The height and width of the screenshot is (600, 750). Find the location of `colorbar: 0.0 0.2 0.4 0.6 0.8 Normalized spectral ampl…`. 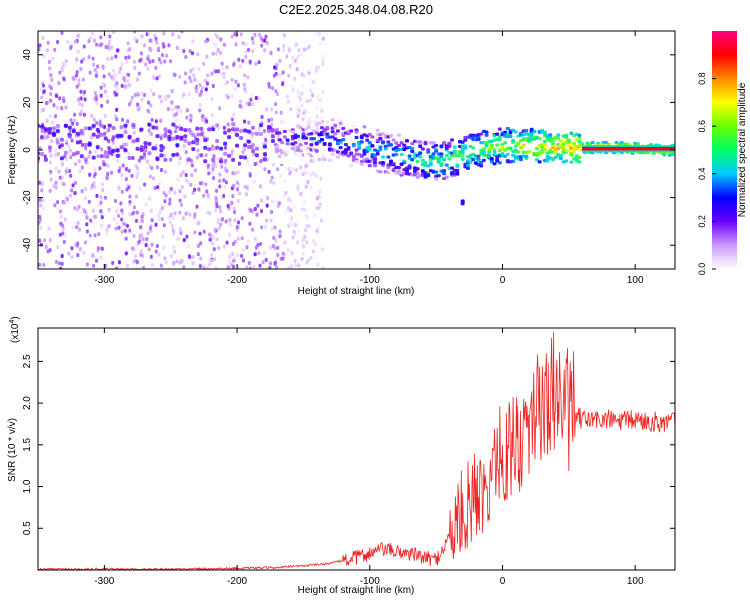

colorbar: 0.0 0.2 0.4 0.6 0.8 Normalized spectral ampl… is located at coordinates (722, 153).